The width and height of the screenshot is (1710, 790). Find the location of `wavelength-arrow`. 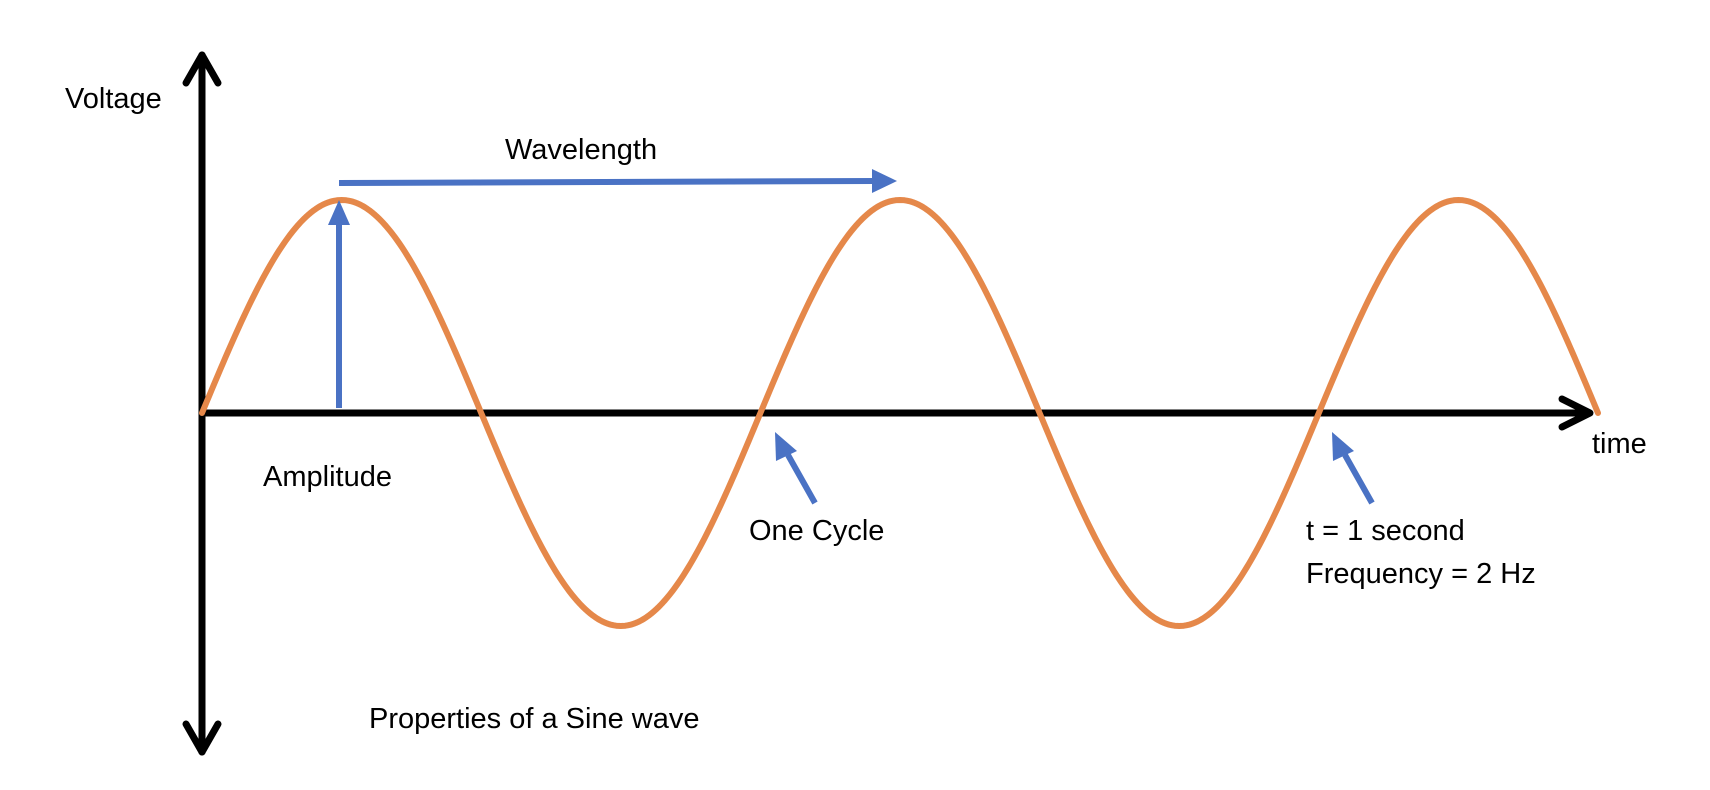

wavelength-arrow is located at coordinates (617, 181).